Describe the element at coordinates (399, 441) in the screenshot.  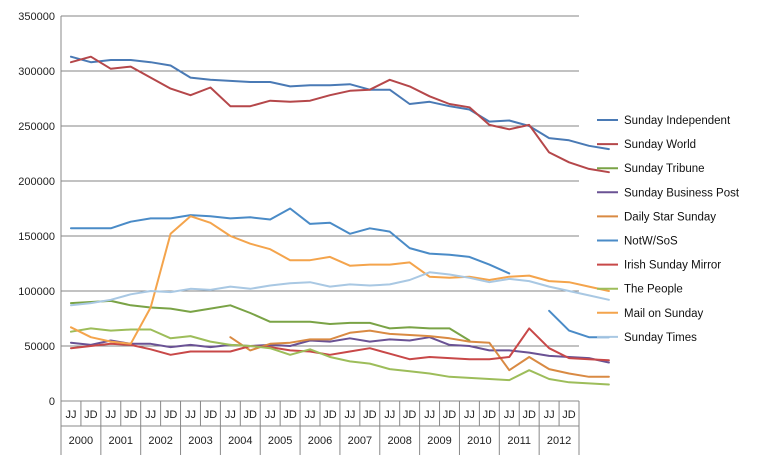
I see `x-year-label: 2008` at that location.